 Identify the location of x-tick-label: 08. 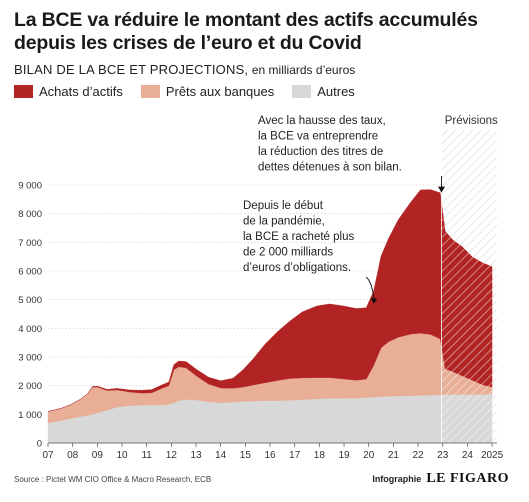
(73, 455).